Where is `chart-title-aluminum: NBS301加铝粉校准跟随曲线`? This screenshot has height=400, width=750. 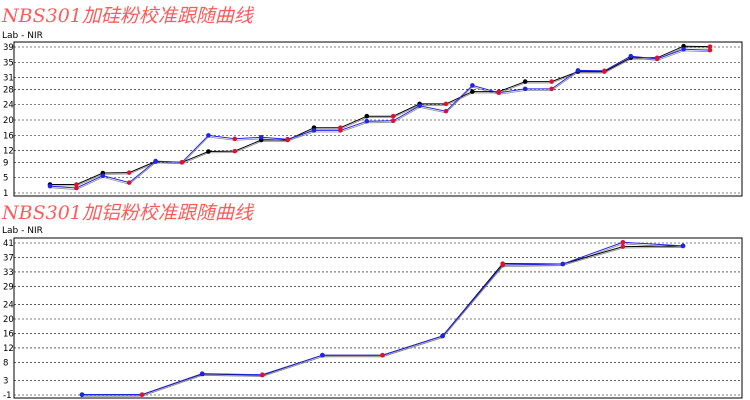 chart-title-aluminum: NBS301加铝粉校准跟随曲线 is located at coordinates (127, 213).